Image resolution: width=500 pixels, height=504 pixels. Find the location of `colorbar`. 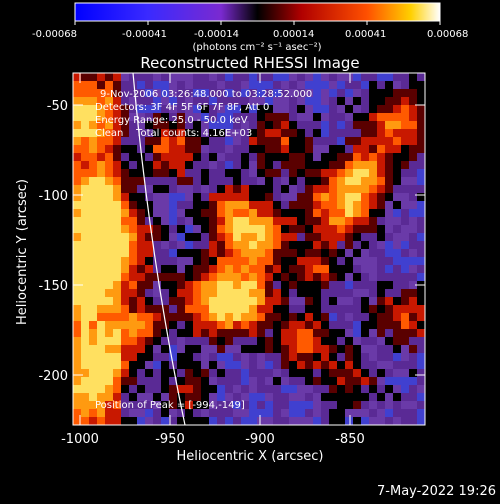

colorbar is located at coordinates (257, 12).